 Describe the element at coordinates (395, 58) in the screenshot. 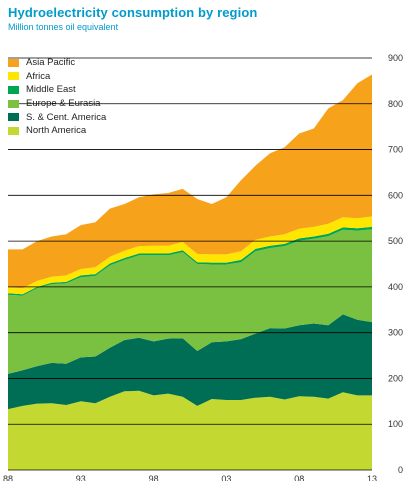

I see `y-tick-label: 900` at that location.